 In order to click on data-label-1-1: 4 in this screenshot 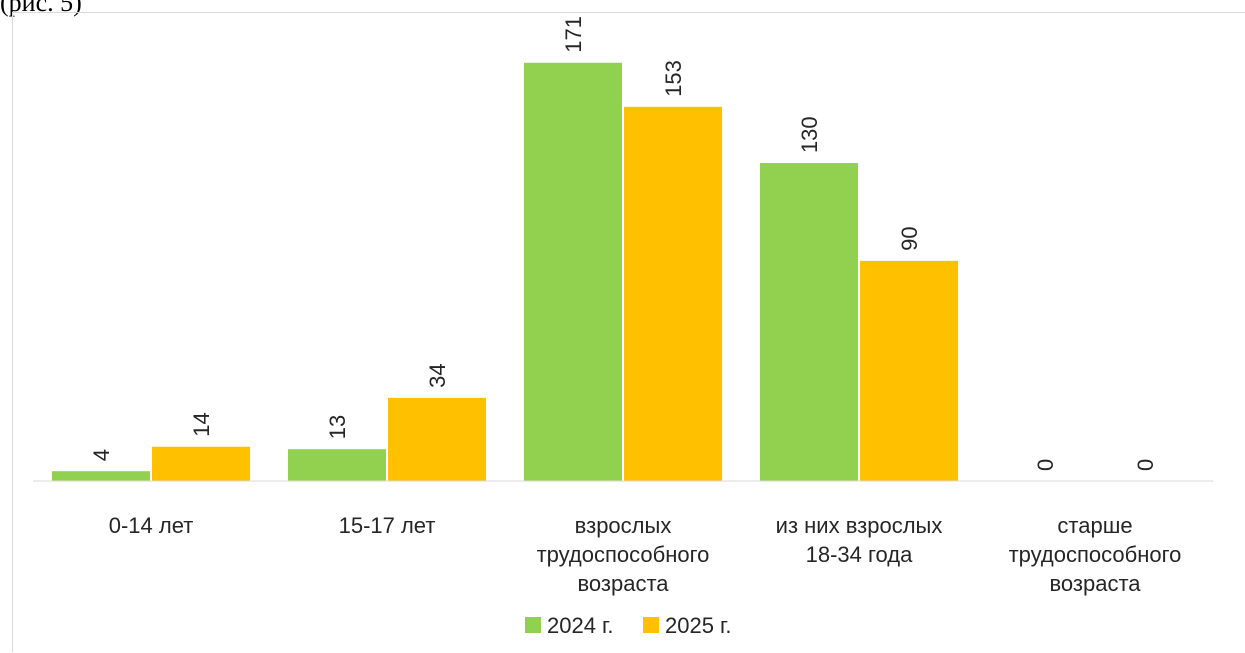, I will do `click(101, 455)`.